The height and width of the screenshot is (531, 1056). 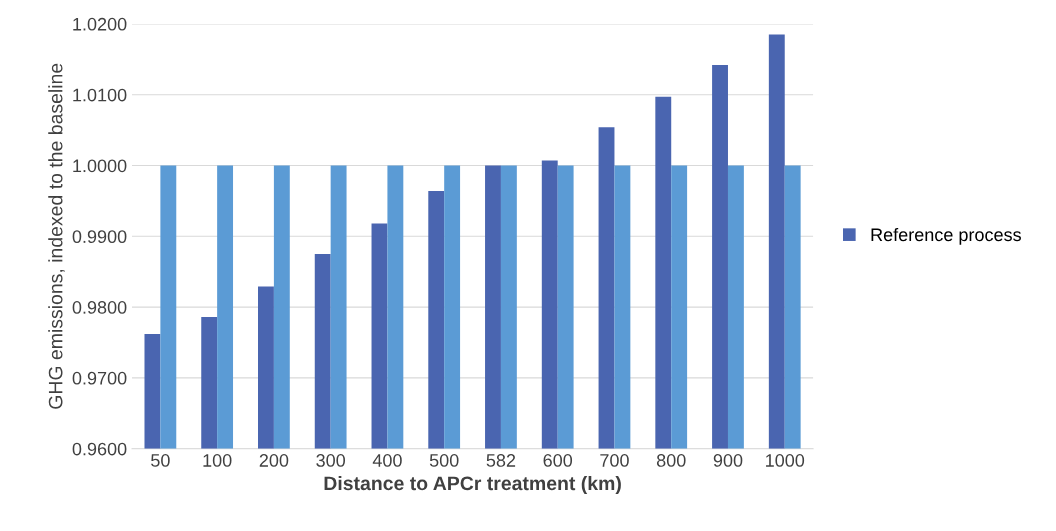 I want to click on y-tick-label: 1.0100, so click(x=100, y=95).